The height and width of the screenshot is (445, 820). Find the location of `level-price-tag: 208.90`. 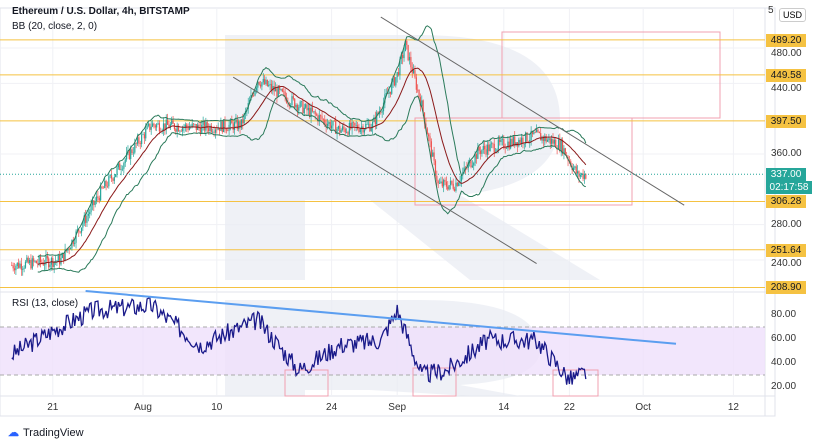

level-price-tag: 208.90 is located at coordinates (786, 288).